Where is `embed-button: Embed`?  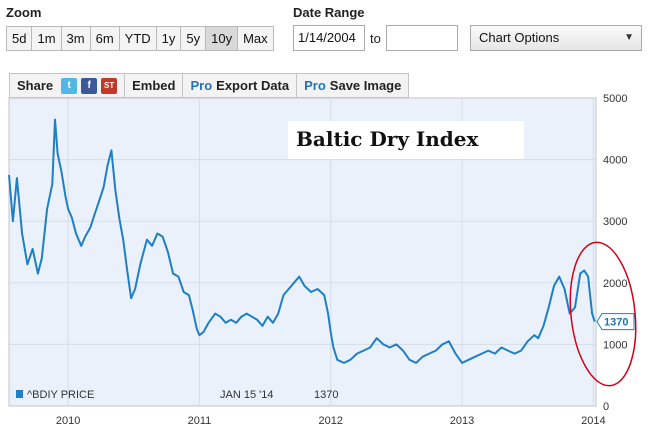 embed-button: Embed is located at coordinates (154, 85).